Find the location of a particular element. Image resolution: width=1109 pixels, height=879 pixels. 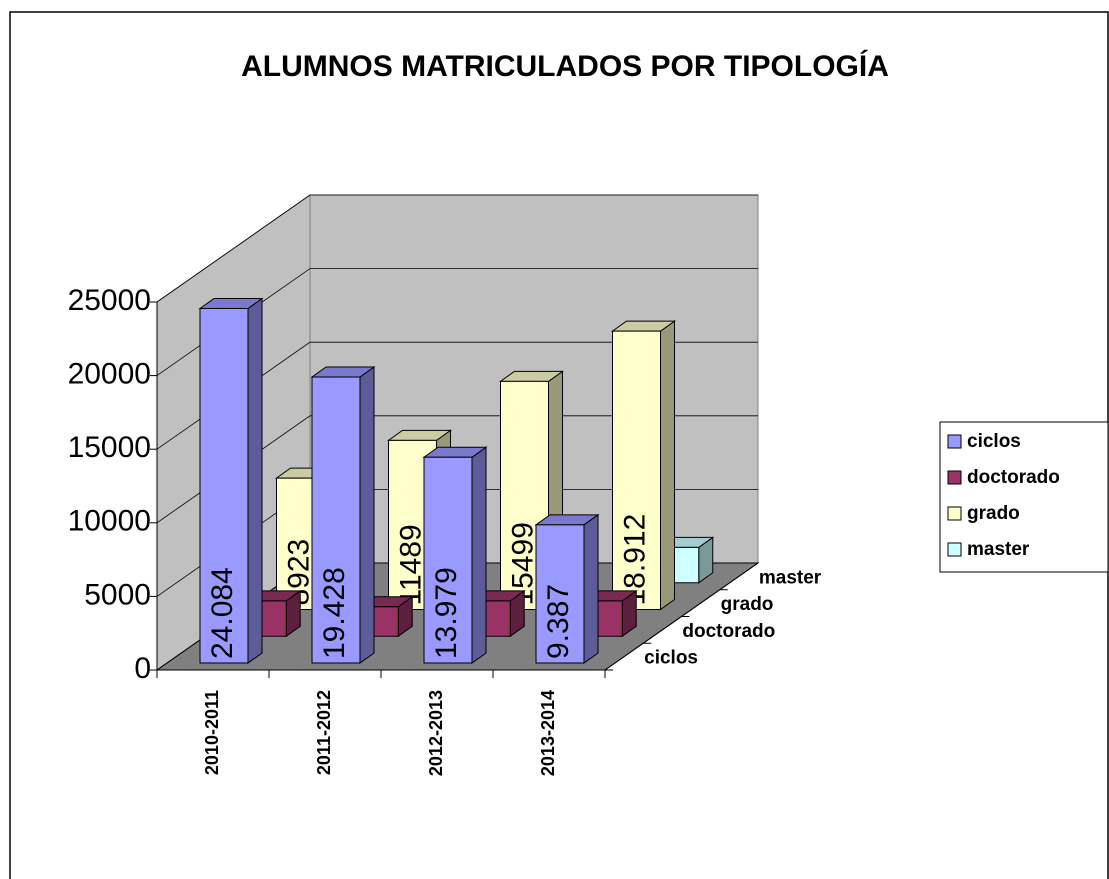

value-label: 11489 is located at coordinates (410, 564).